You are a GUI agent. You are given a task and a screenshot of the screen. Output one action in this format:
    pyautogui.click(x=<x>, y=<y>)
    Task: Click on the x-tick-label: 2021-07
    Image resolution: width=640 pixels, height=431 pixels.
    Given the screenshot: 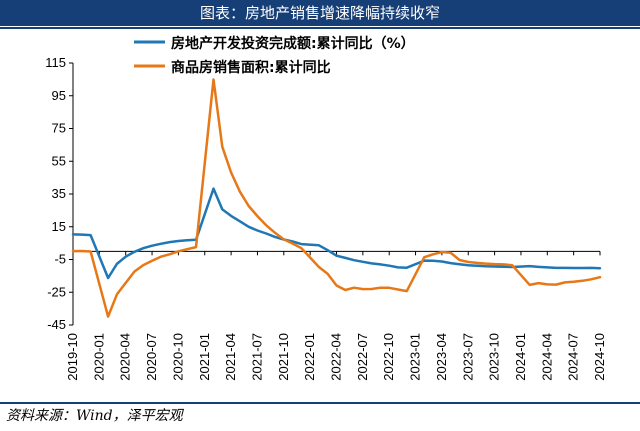 What is the action you would take?
    pyautogui.click(x=256, y=357)
    